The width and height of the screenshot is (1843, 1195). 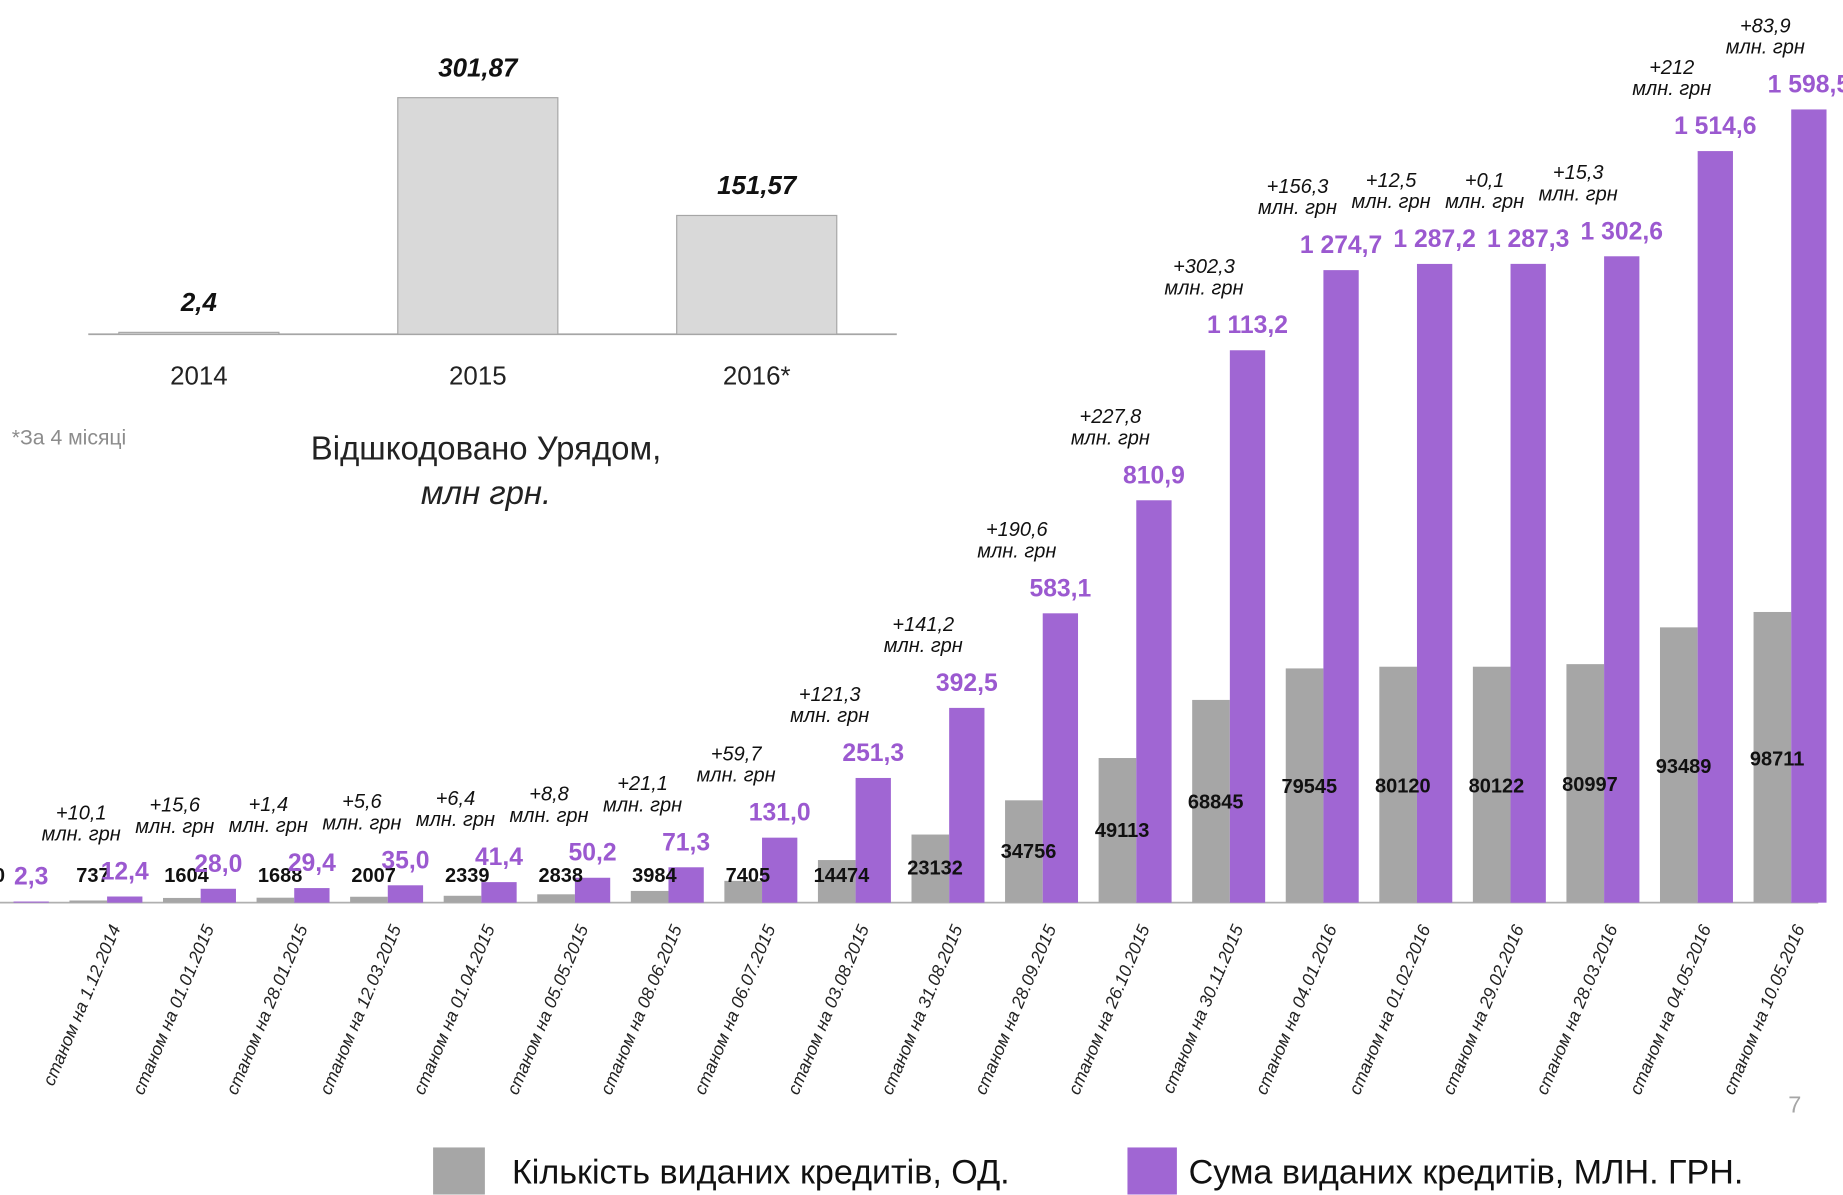 I want to click on increment: +10,1, so click(x=81, y=813).